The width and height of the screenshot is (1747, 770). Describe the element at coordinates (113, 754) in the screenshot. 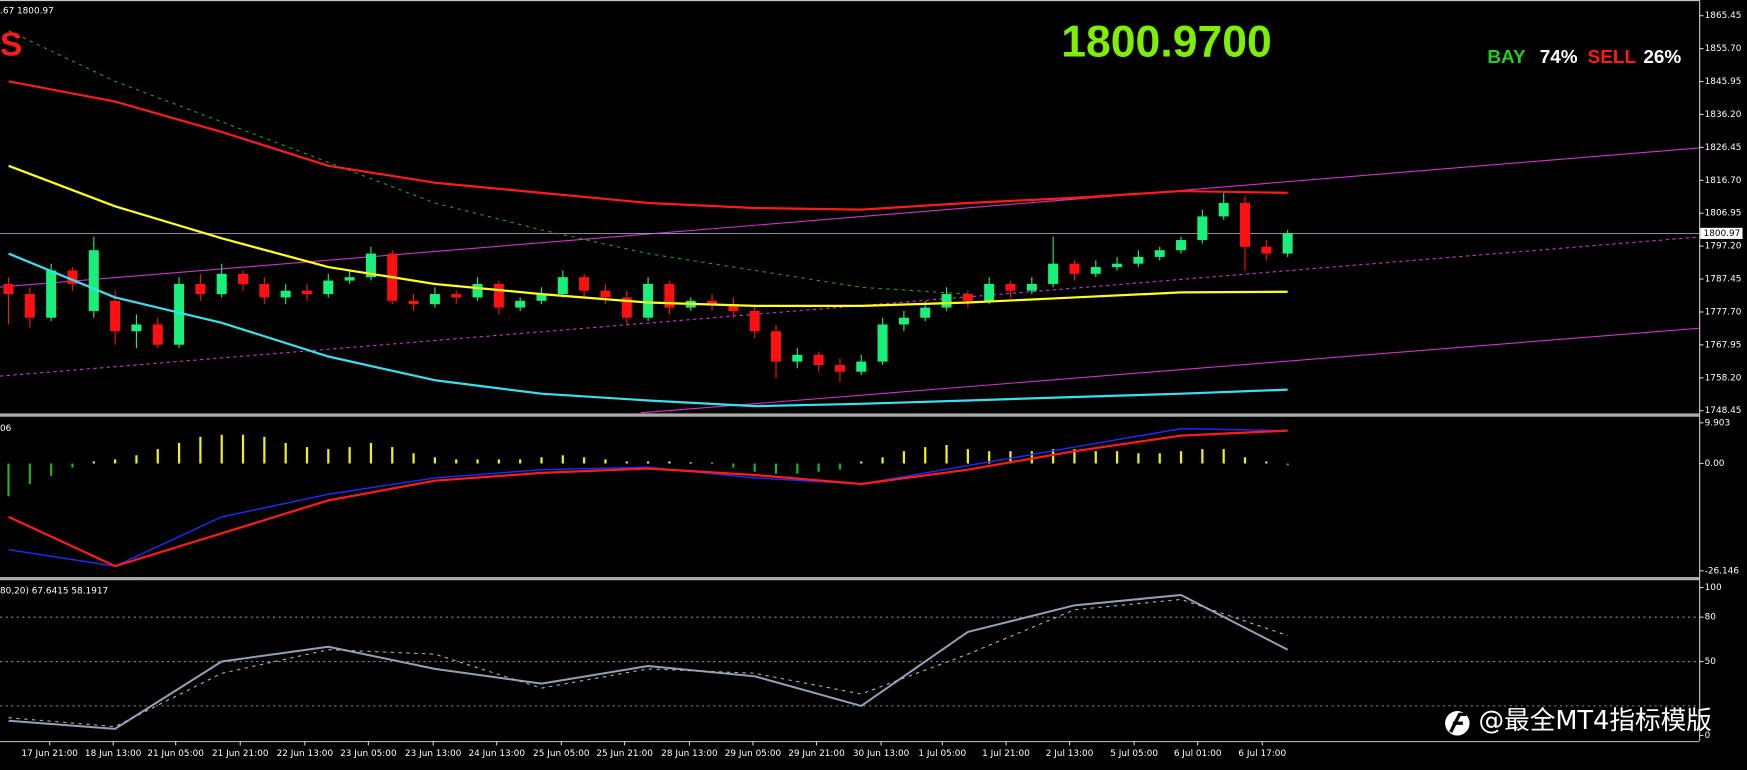

I see `x-tick-label: 18 Jun 13:00` at that location.